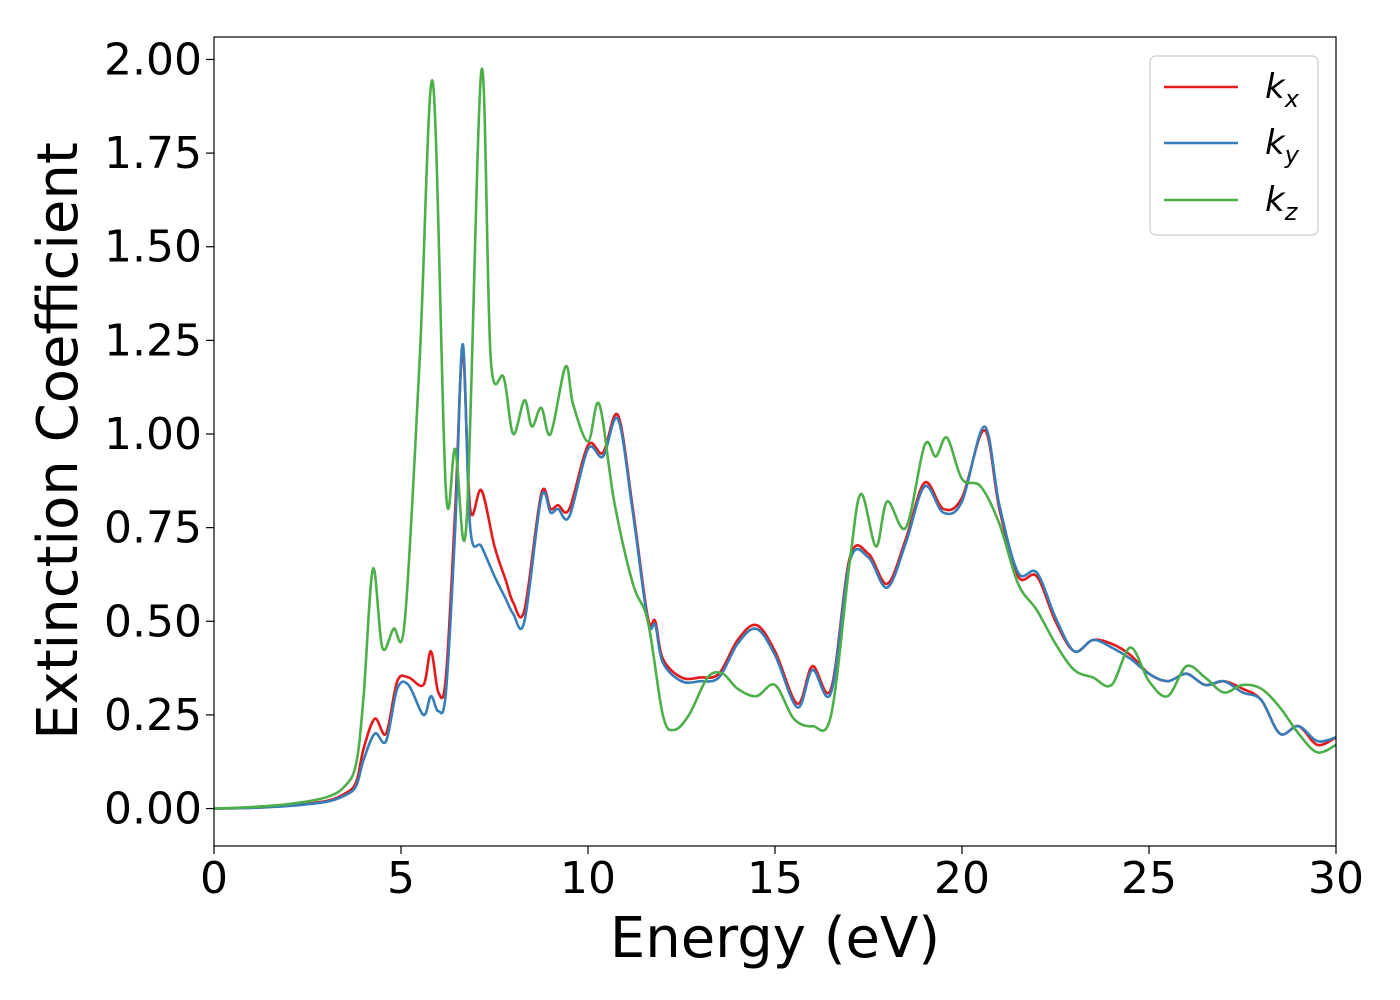  I want to click on y-tick-label: 0.50, so click(153, 621).